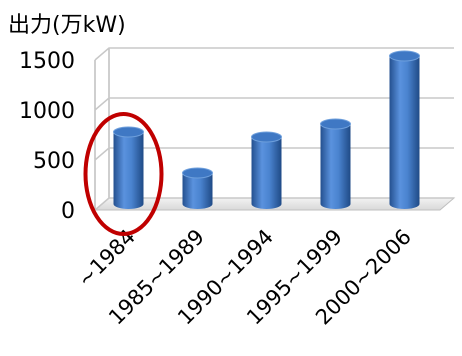 This screenshot has height=356, width=462. What do you see at coordinates (47, 111) in the screenshot?
I see `y-tick-label: 1000` at bounding box center [47, 111].